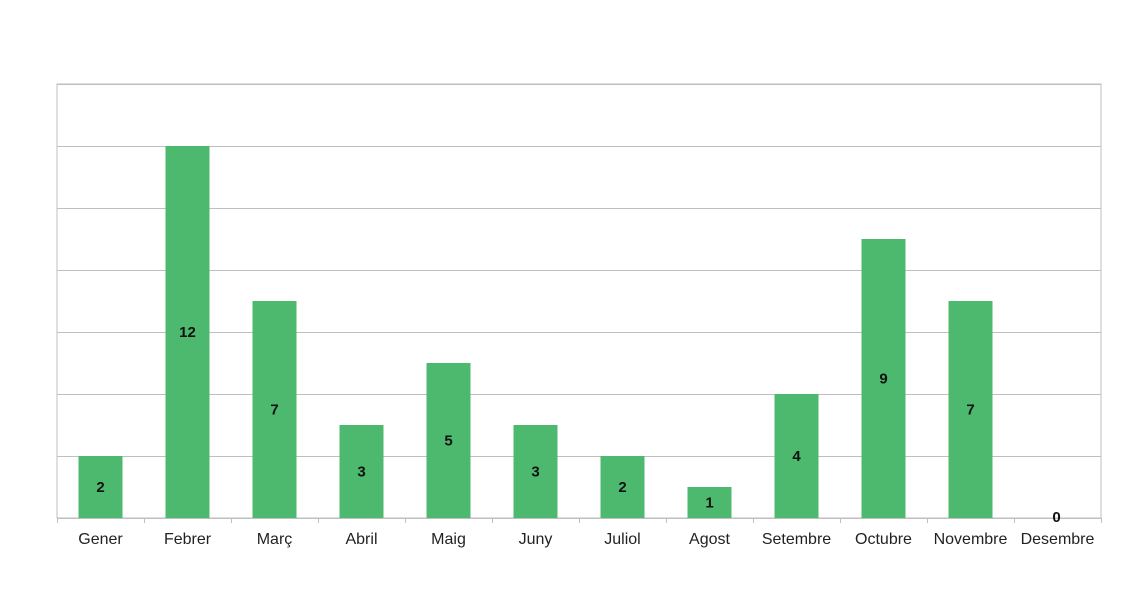  What do you see at coordinates (971, 539) in the screenshot?
I see `x-tick-label-novembre: Novembre` at bounding box center [971, 539].